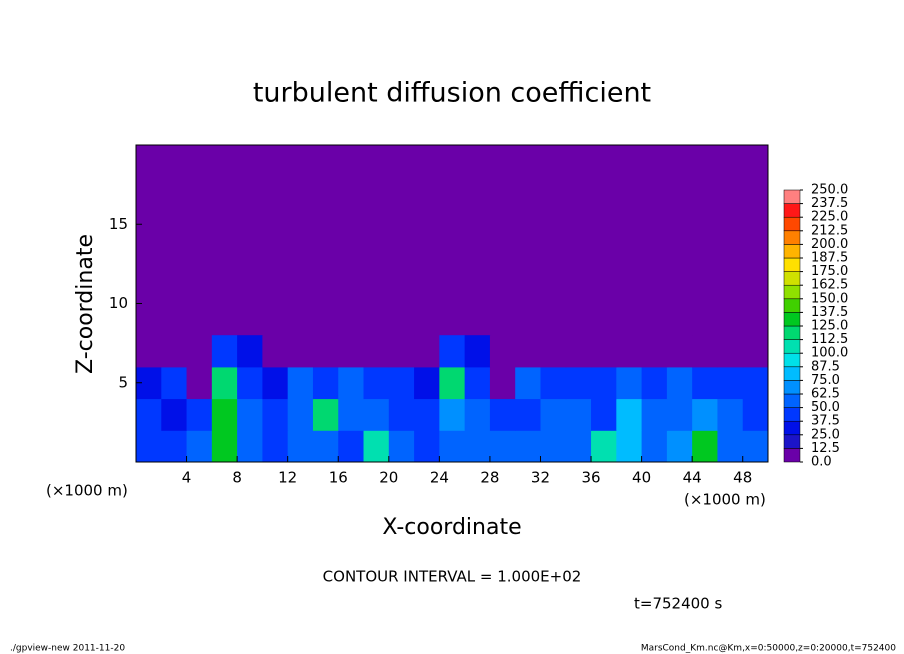 This screenshot has width=904, height=654. Describe the element at coordinates (829, 244) in the screenshot. I see `colorbar-label: 200.0` at that location.